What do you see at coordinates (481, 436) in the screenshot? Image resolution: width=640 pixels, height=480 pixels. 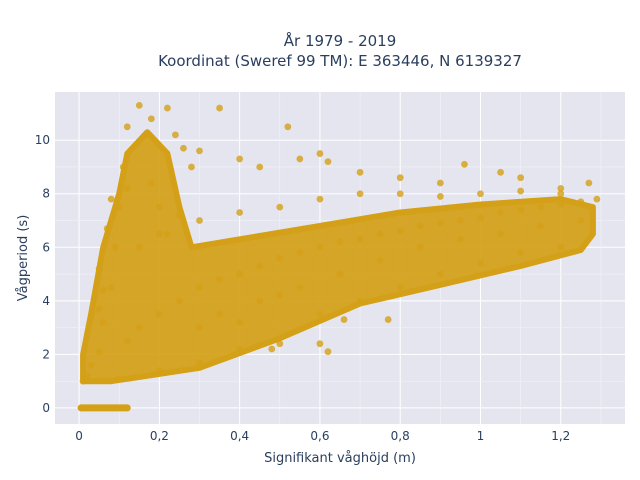 I see `x-tick-label: 1` at bounding box center [481, 436].